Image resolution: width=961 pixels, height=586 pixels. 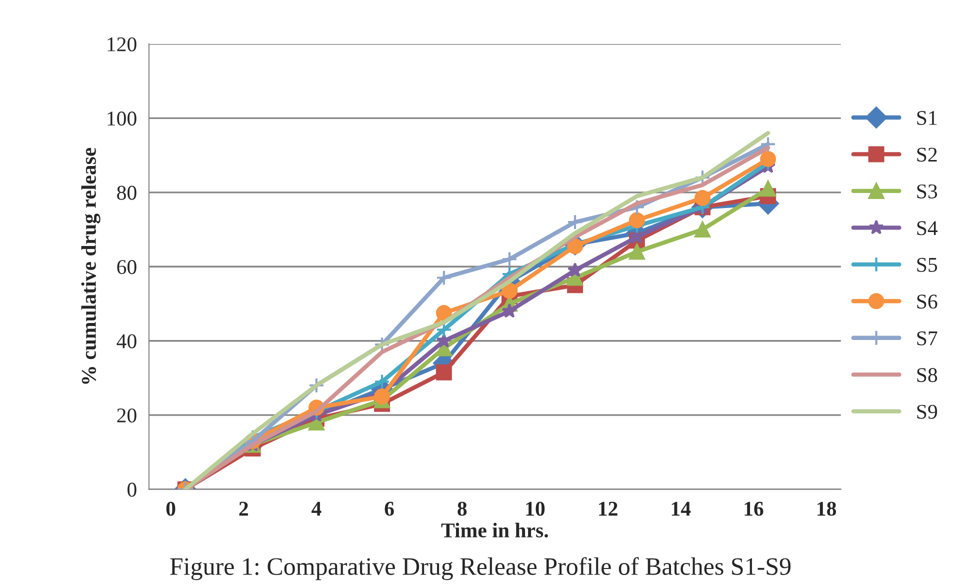 What do you see at coordinates (122, 119) in the screenshot?
I see `y-tick-label: 100` at bounding box center [122, 119].